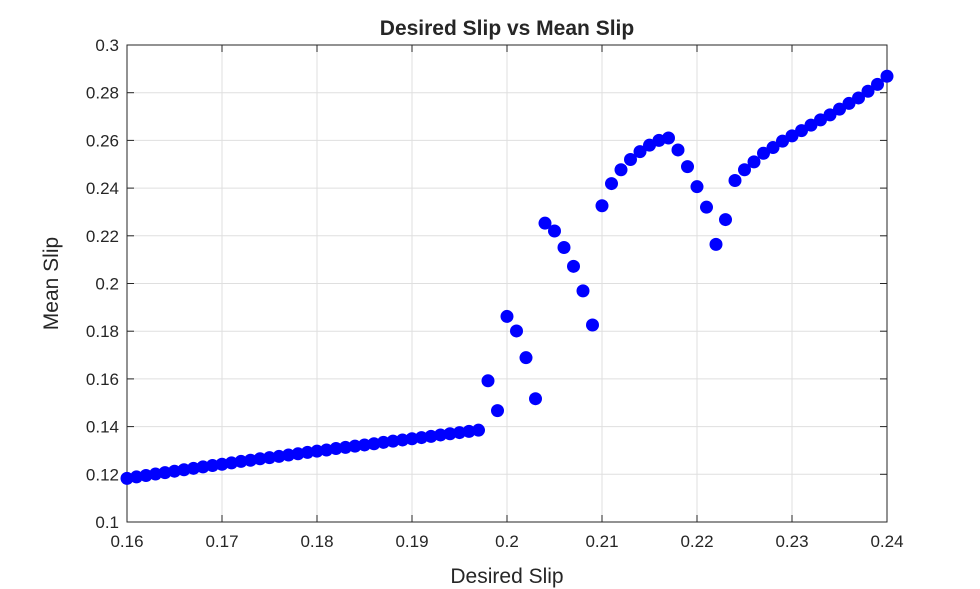  What do you see at coordinates (411, 541) in the screenshot?
I see `x-tick-label: 0.19` at bounding box center [411, 541].